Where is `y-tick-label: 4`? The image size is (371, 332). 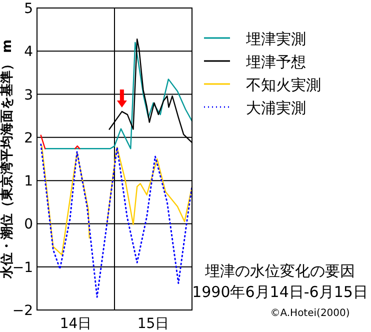 y-tick-label: 4 is located at coordinates (29, 52).